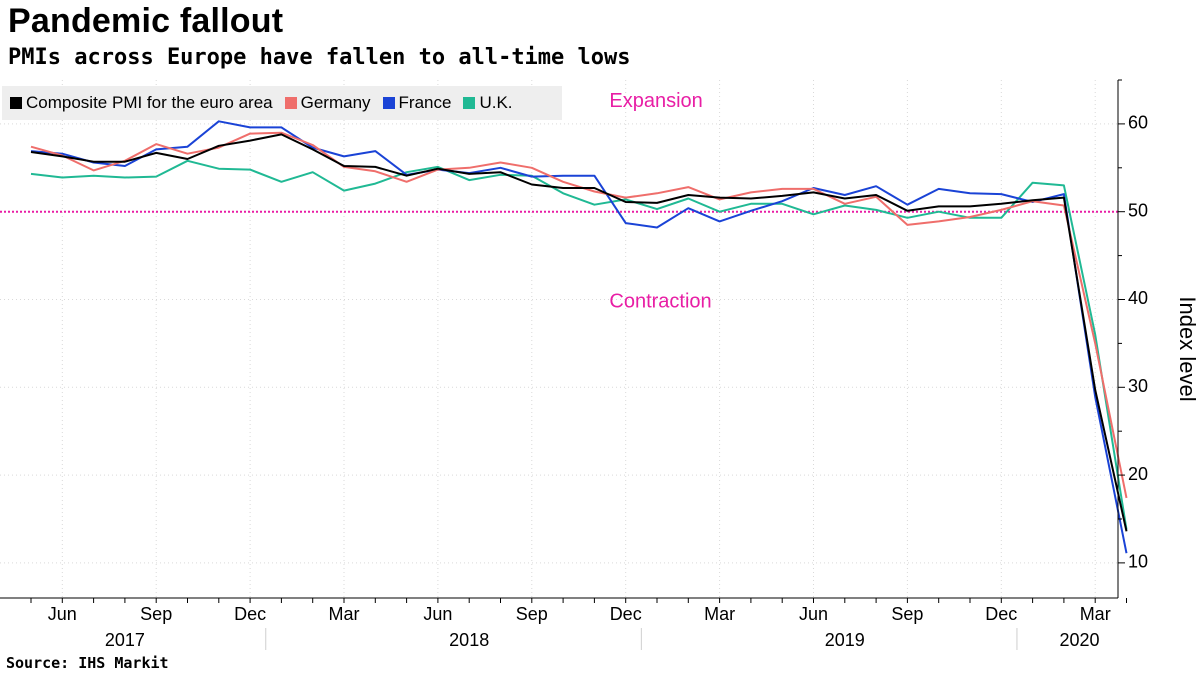 This screenshot has width=1200, height=675. I want to click on x-tick-label-2018-03: Mar, so click(344, 614).